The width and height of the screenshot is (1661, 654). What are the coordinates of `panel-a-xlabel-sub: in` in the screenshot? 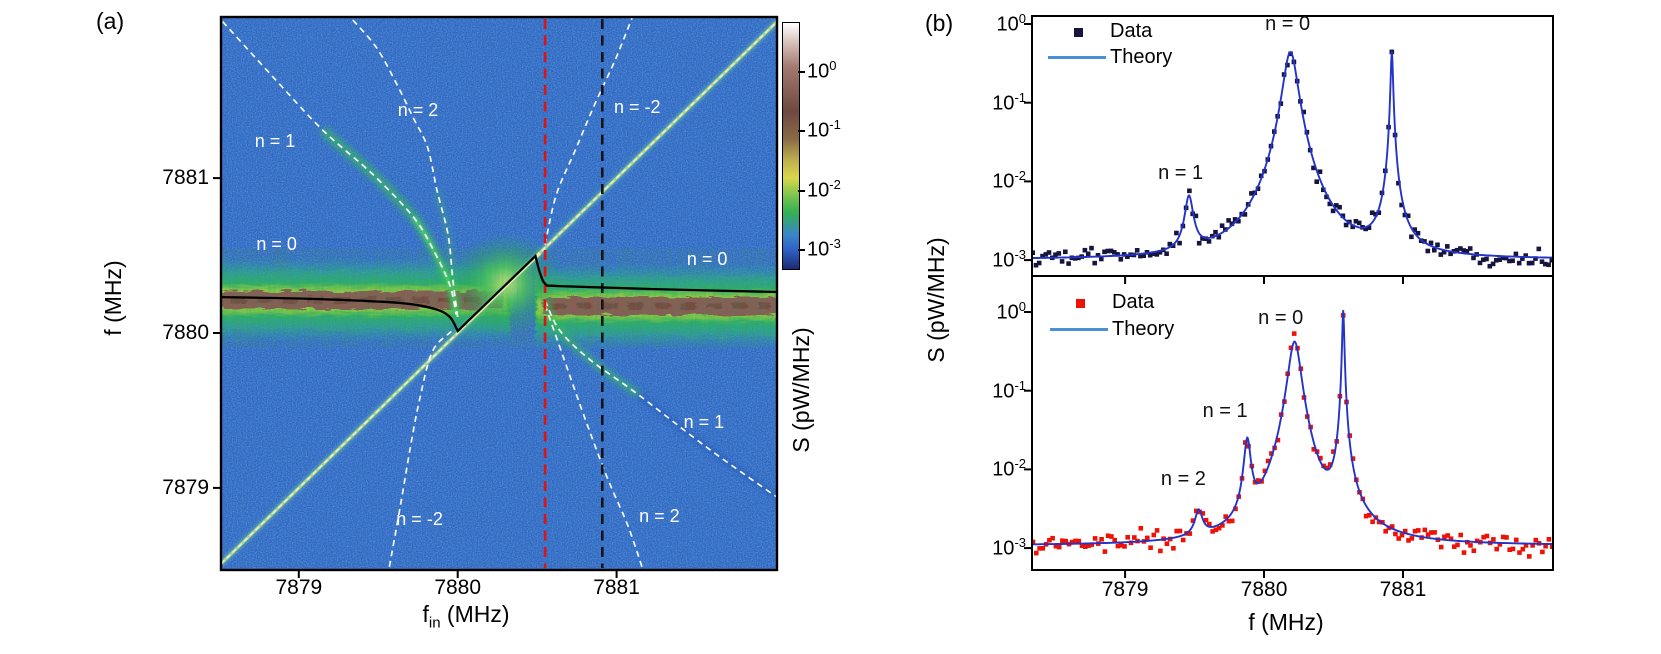 It's located at (434, 623).